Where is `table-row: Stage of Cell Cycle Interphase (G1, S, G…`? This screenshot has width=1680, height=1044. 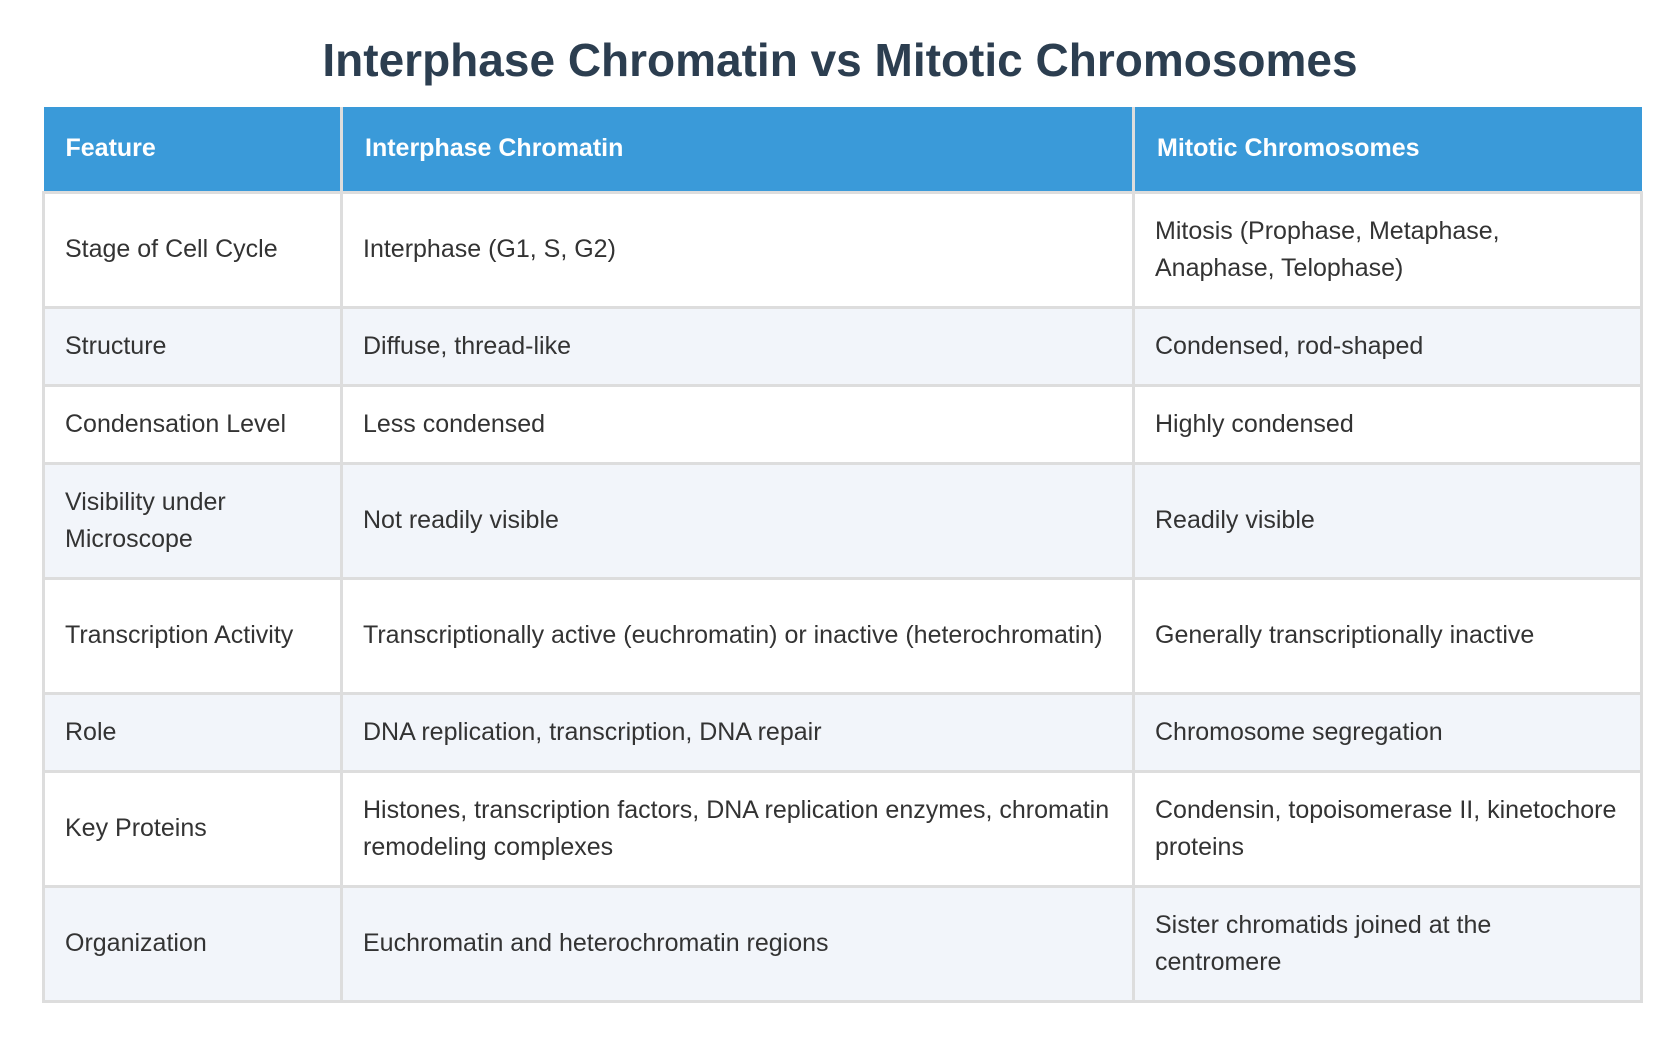 table-row: Stage of Cell Cycle Interphase (G1, S, G… is located at coordinates (842, 249).